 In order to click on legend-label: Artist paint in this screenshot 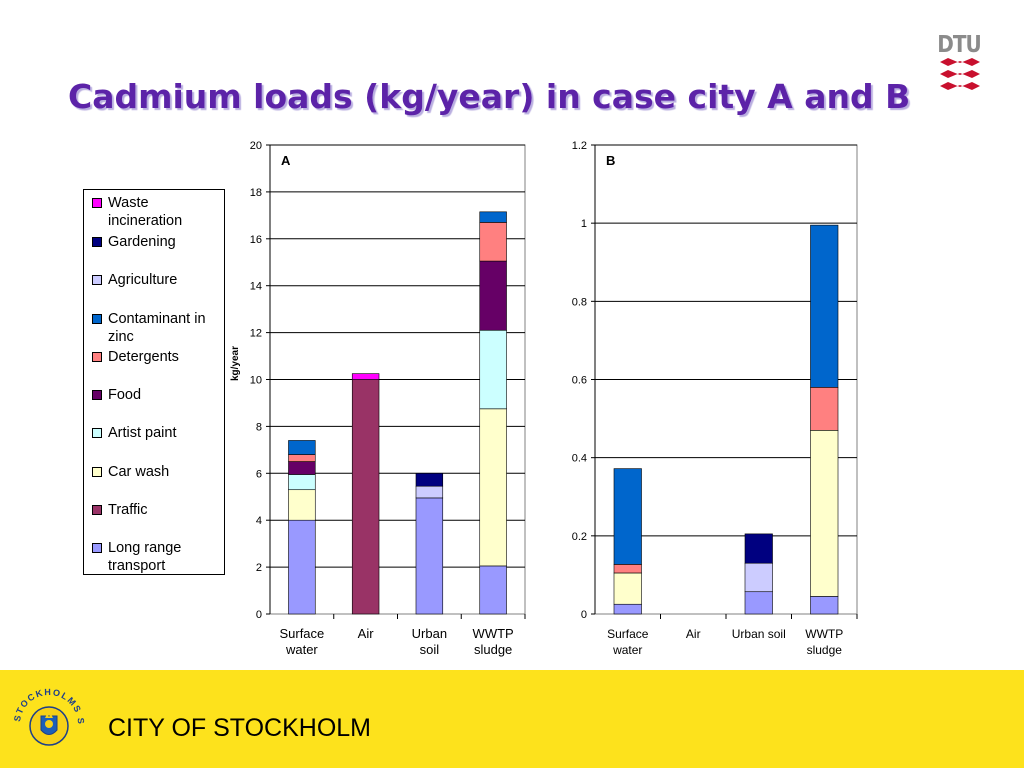, I will do `click(142, 433)`.